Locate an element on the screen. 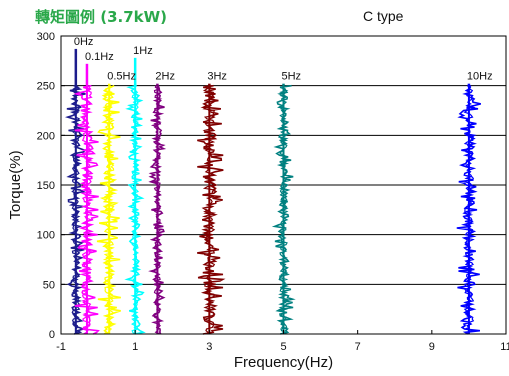 This screenshot has height=376, width=509. x-tick-label: 3 is located at coordinates (209, 347).